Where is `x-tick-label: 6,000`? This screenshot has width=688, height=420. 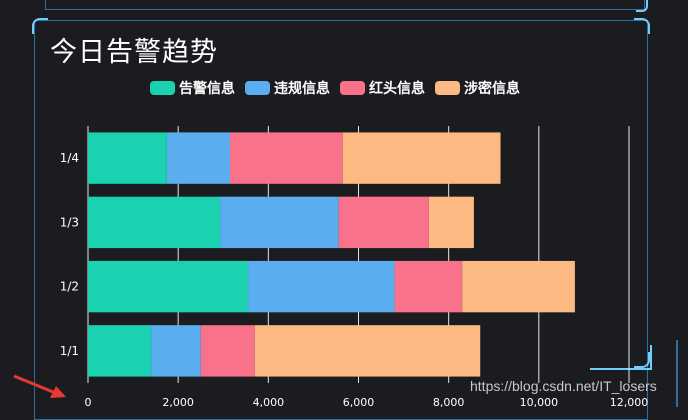 x-tick-label: 6,000 is located at coordinates (359, 401).